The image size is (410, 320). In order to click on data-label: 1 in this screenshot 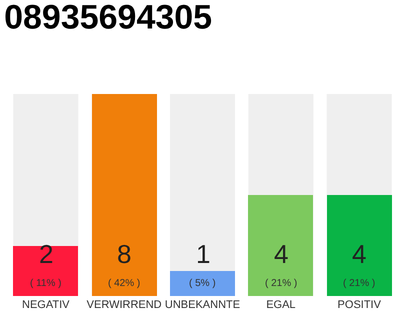, I will do `click(203, 254)`.